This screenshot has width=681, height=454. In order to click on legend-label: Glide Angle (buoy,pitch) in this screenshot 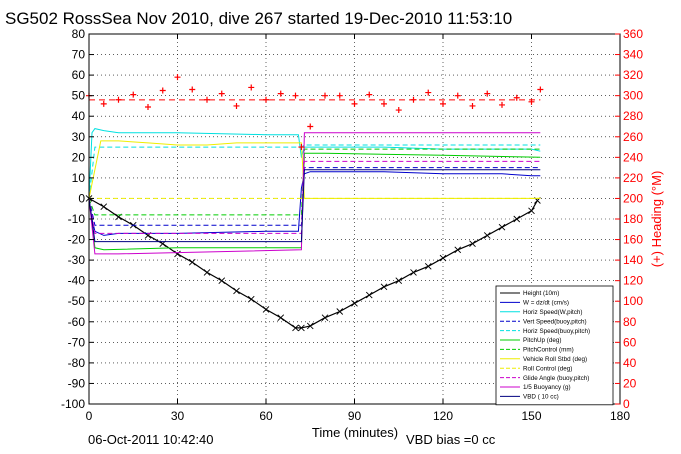, I will do `click(556, 378)`.